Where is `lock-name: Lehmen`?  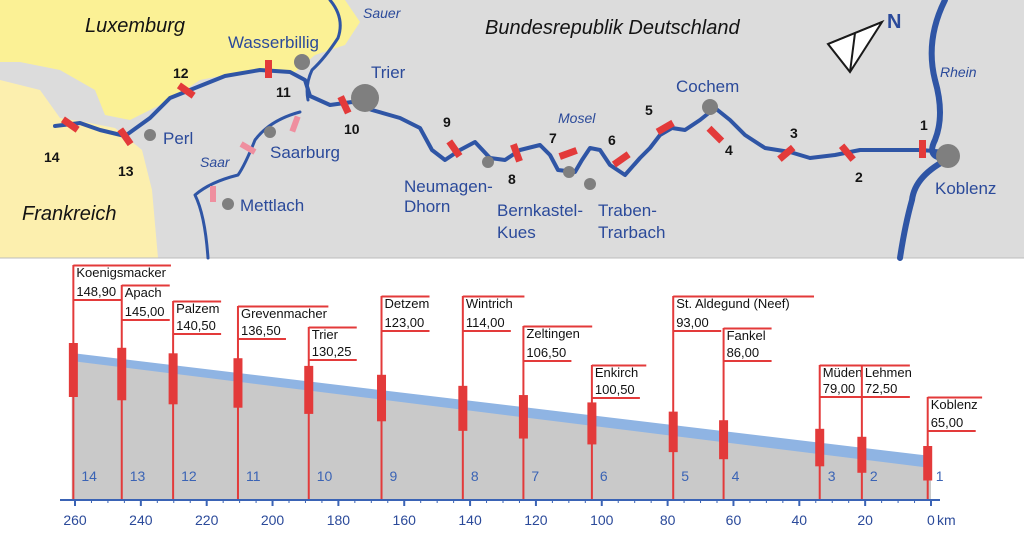
lock-name: Lehmen is located at coordinates (888, 372).